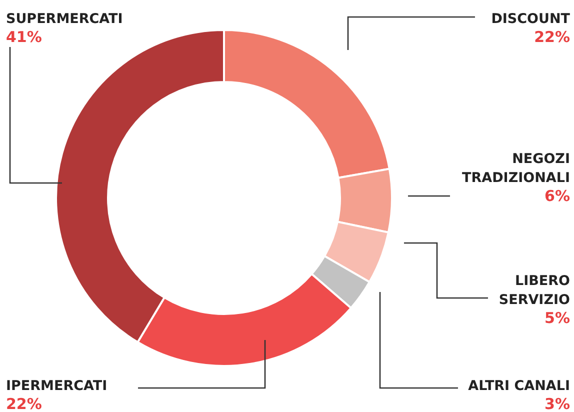 The image size is (574, 412). Describe the element at coordinates (64, 19) in the screenshot. I see `slice-label: SUPERMERCATI` at that location.